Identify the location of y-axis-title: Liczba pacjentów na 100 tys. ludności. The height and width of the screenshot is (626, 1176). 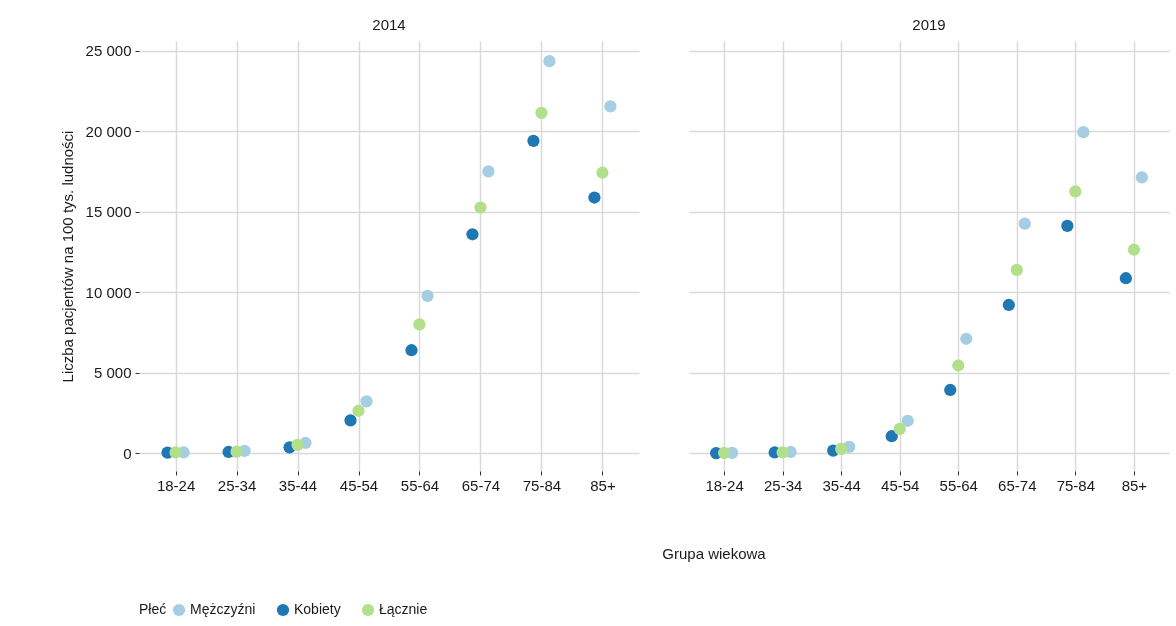
(67, 256).